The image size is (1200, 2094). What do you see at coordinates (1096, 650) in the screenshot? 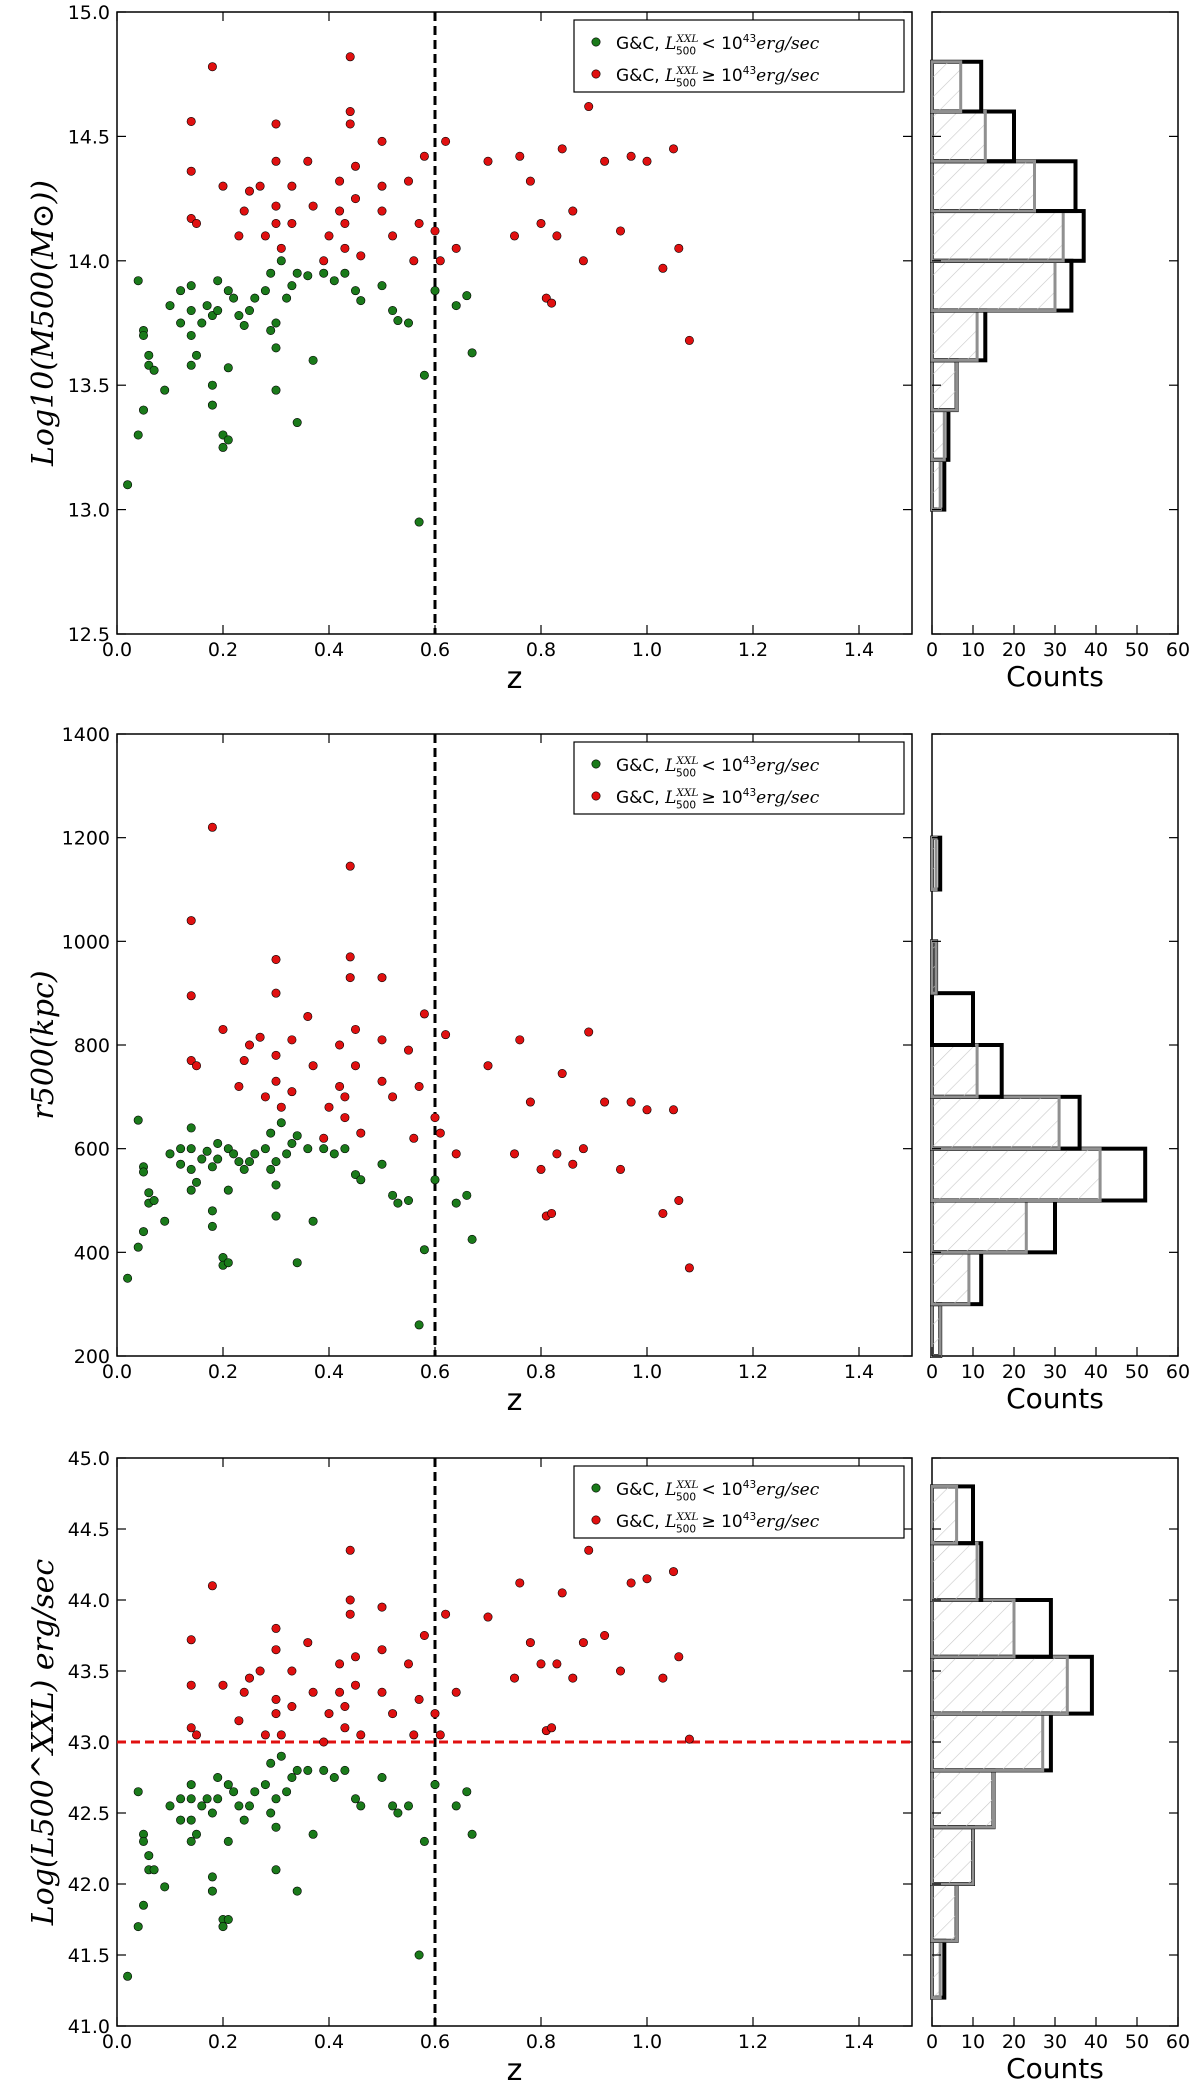
I see `hist-x-tick-label: 40` at bounding box center [1096, 650].